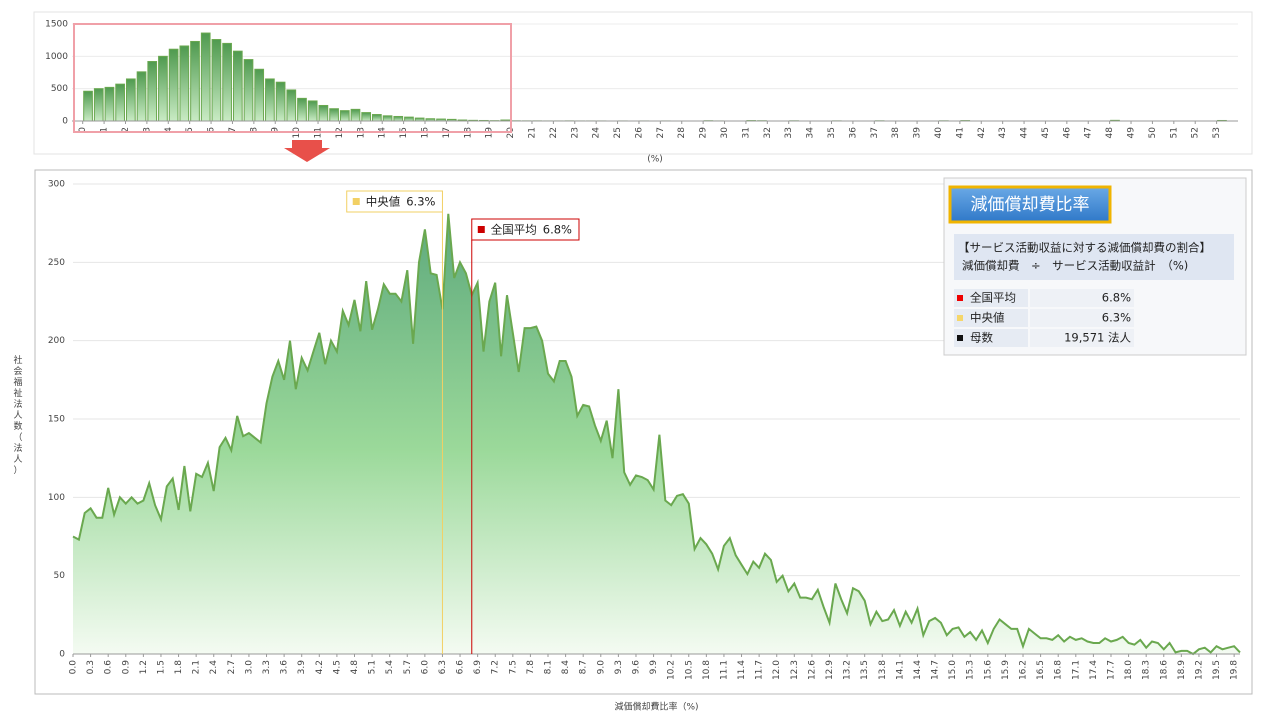  Describe the element at coordinates (425, 667) in the screenshot. I see `x-tick-label: 6.0` at that location.